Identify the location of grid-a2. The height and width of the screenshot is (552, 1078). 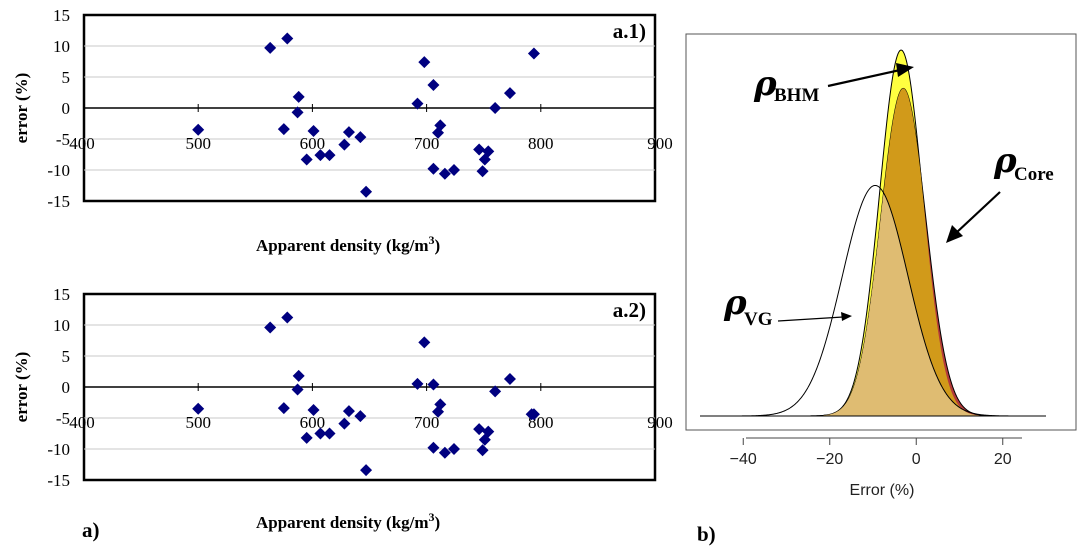
(369, 387).